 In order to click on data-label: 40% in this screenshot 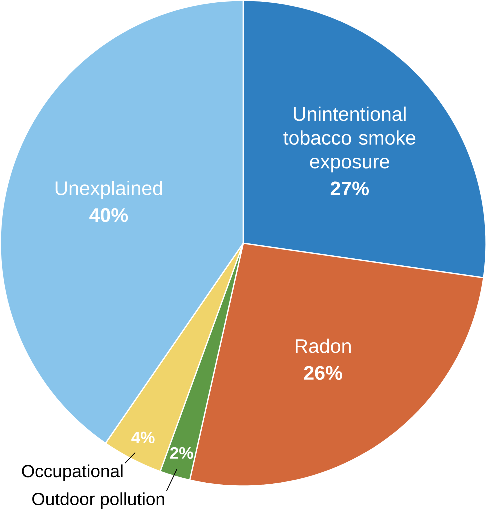, I will do `click(109, 215)`.